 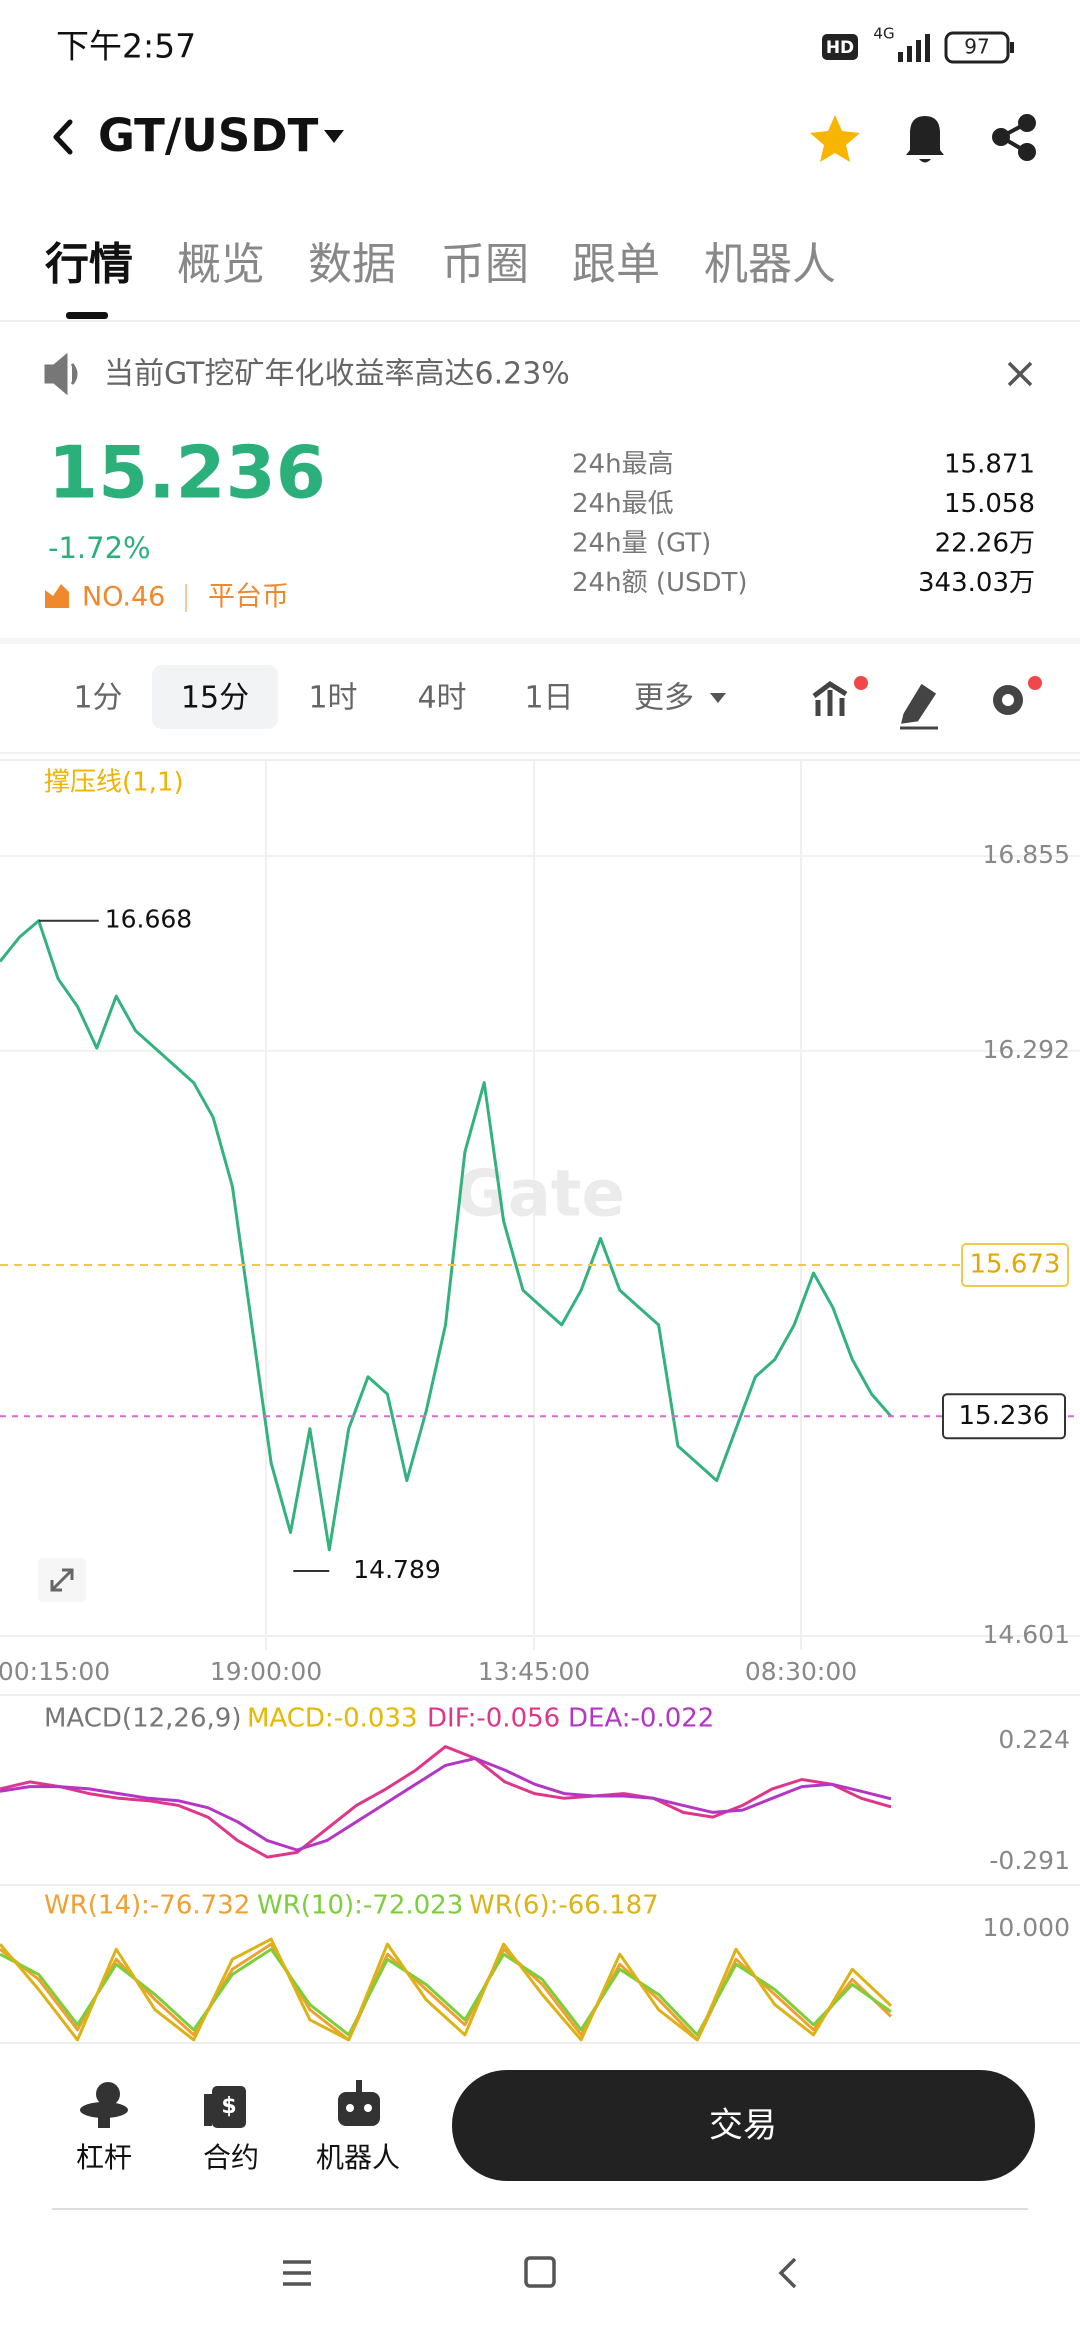 What do you see at coordinates (787, 2273) in the screenshot?
I see `nav-back` at bounding box center [787, 2273].